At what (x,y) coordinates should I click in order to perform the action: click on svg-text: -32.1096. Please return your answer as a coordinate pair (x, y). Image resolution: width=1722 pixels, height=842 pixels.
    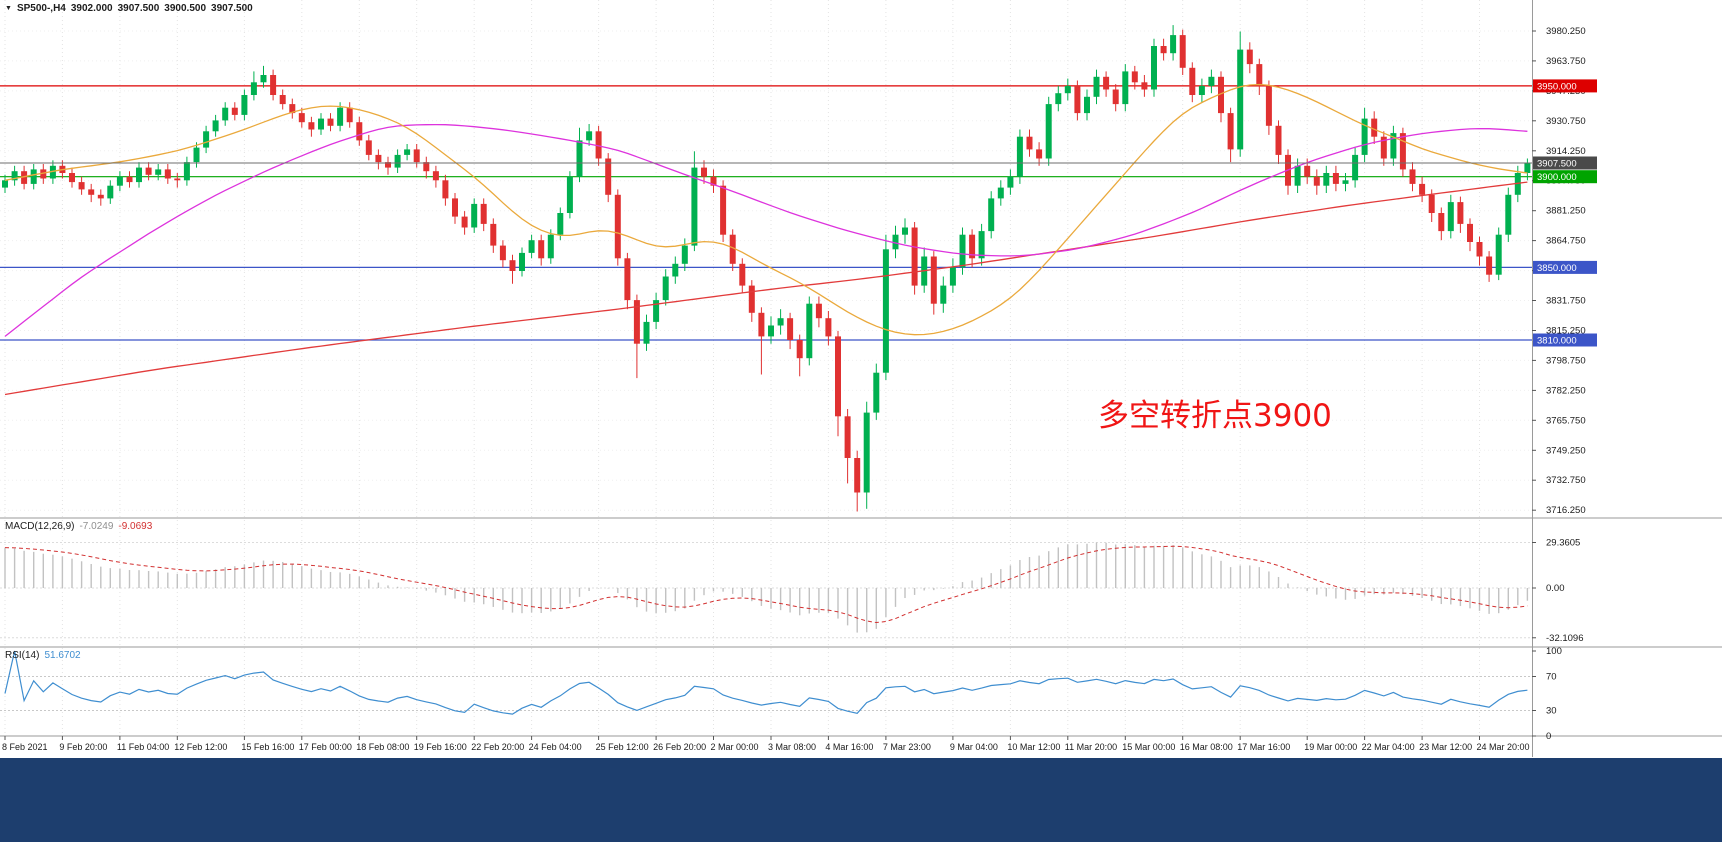
    Looking at the image, I should click on (1565, 638).